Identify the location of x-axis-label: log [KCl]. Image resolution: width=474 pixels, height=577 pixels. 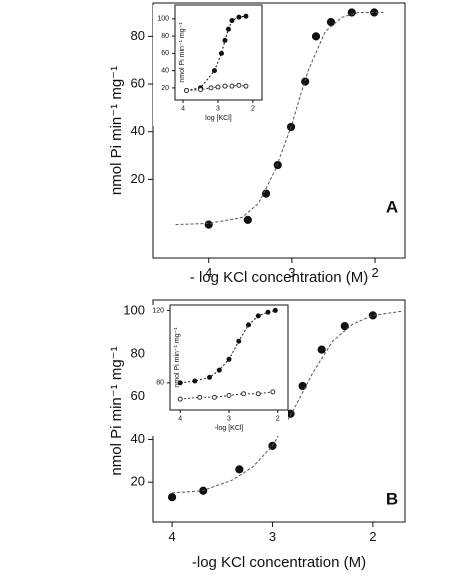
(218, 118).